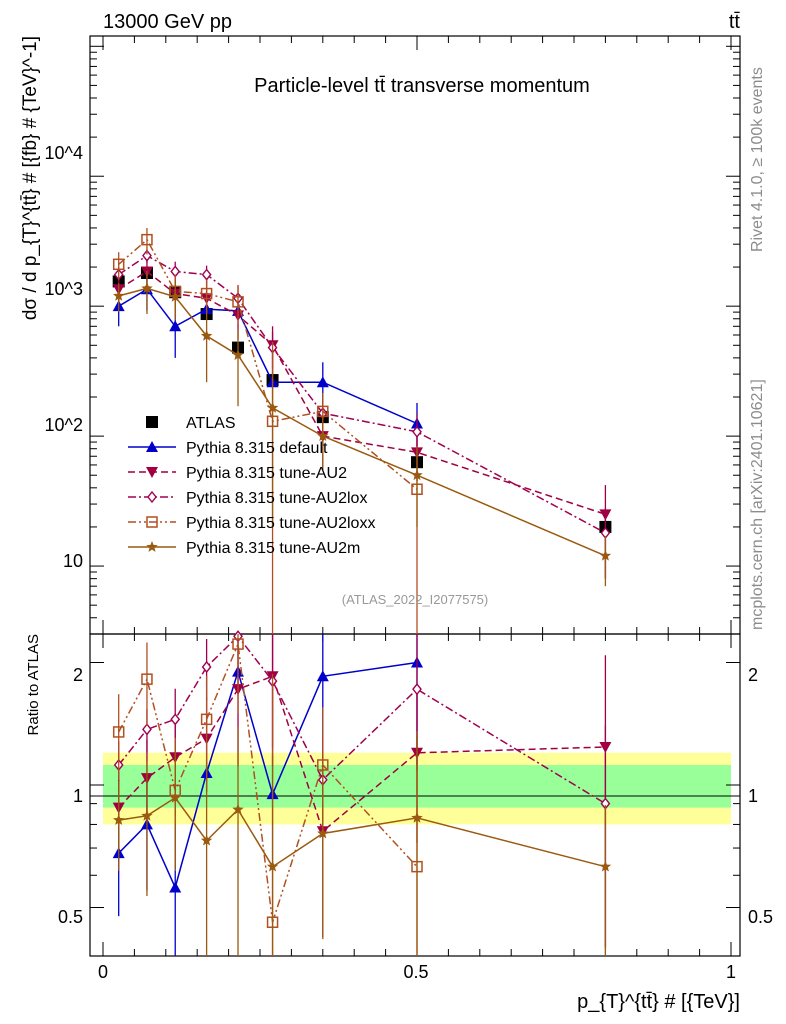 This screenshot has width=786, height=1024. What do you see at coordinates (167, 22) in the screenshot?
I see `energy-label: 13000 GeV pp` at bounding box center [167, 22].